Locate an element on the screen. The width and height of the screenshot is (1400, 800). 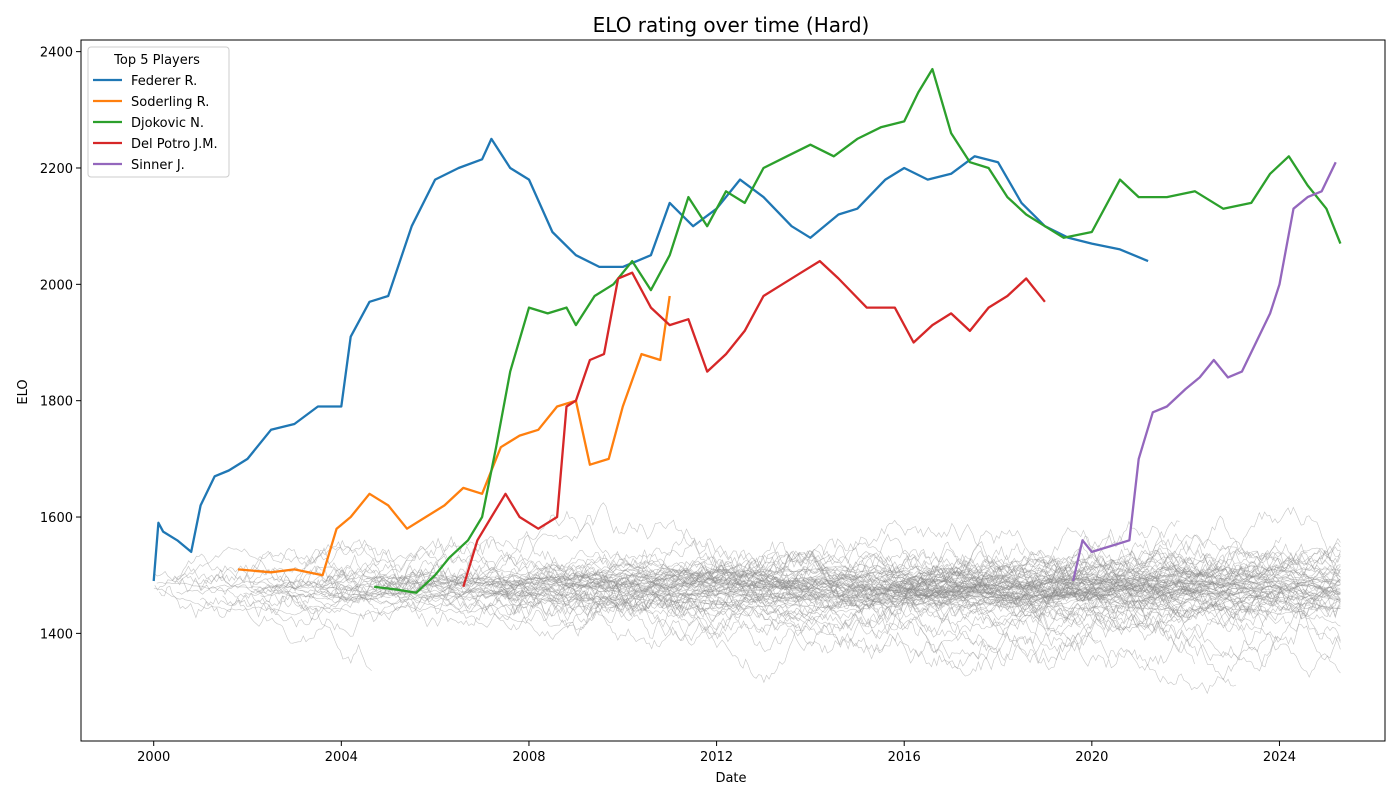
x-axis: 2000 2004 2008 2012 2016 2020 2024 is located at coordinates (716, 753).